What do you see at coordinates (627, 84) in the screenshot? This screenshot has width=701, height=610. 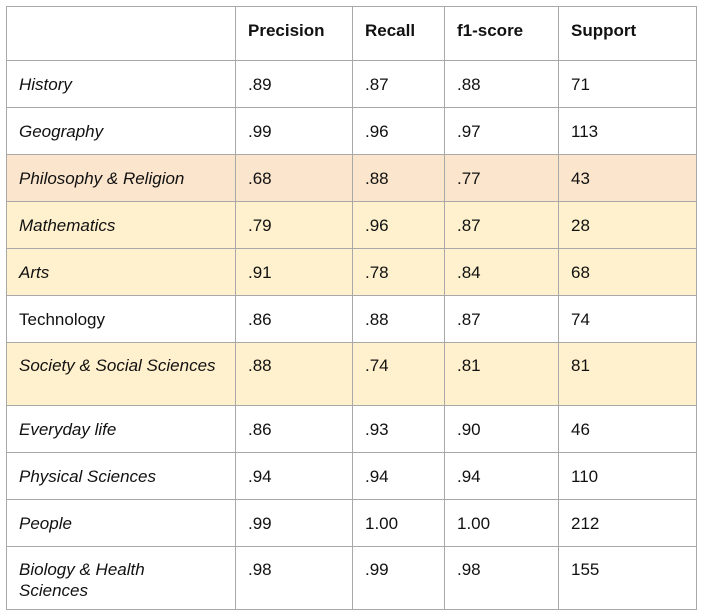 I see `support-cell: 71` at bounding box center [627, 84].